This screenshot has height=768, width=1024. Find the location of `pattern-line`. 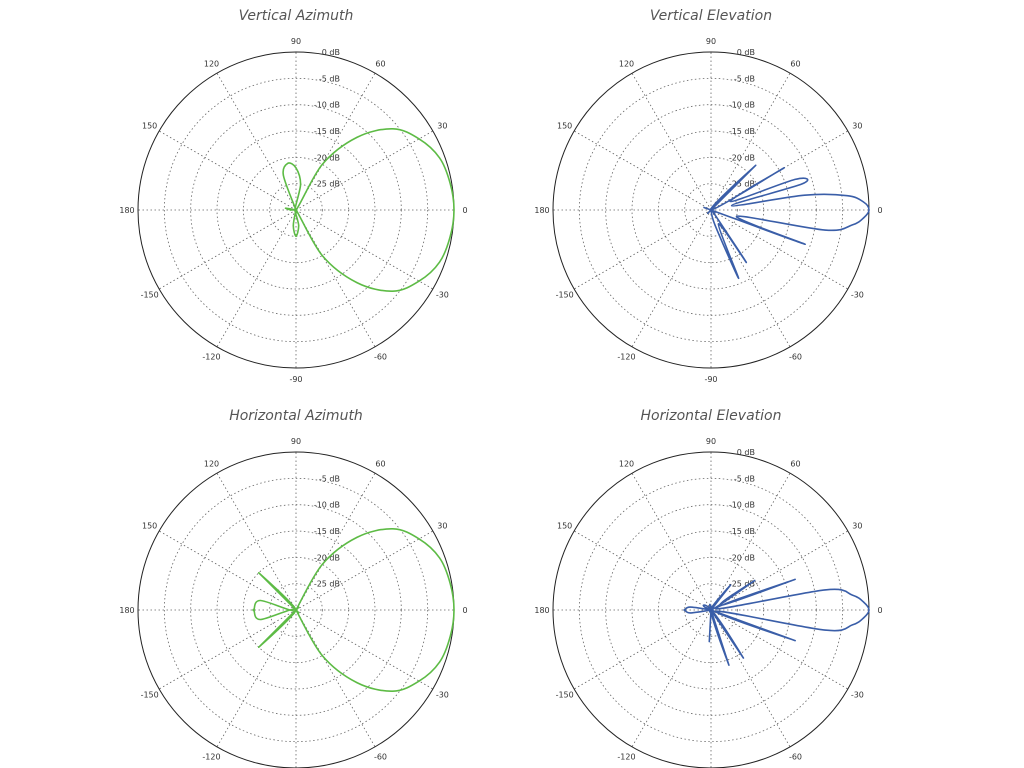

pattern-line is located at coordinates (353, 610).